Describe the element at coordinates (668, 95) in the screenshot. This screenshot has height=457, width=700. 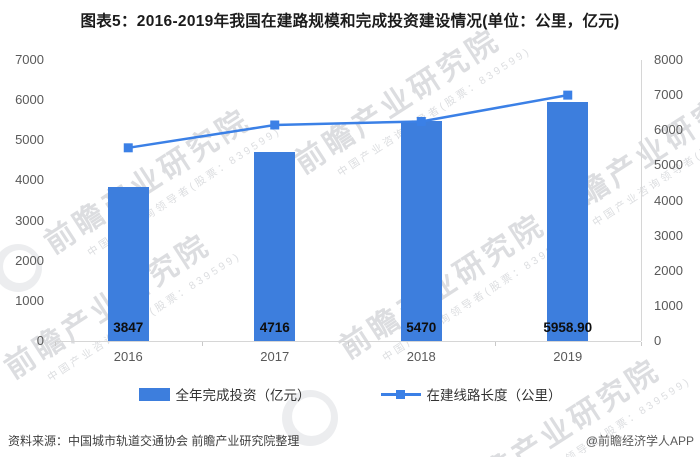
I see `y-axis-right-label: 7000` at that location.